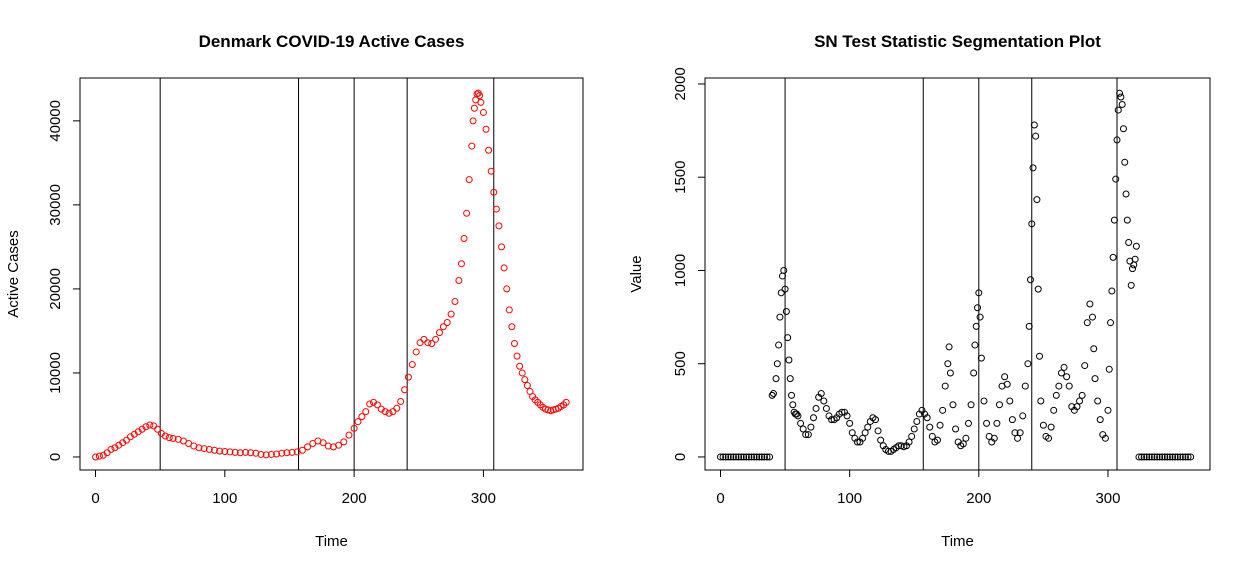  I want to click on y-tick-label: 10000, so click(55, 373).